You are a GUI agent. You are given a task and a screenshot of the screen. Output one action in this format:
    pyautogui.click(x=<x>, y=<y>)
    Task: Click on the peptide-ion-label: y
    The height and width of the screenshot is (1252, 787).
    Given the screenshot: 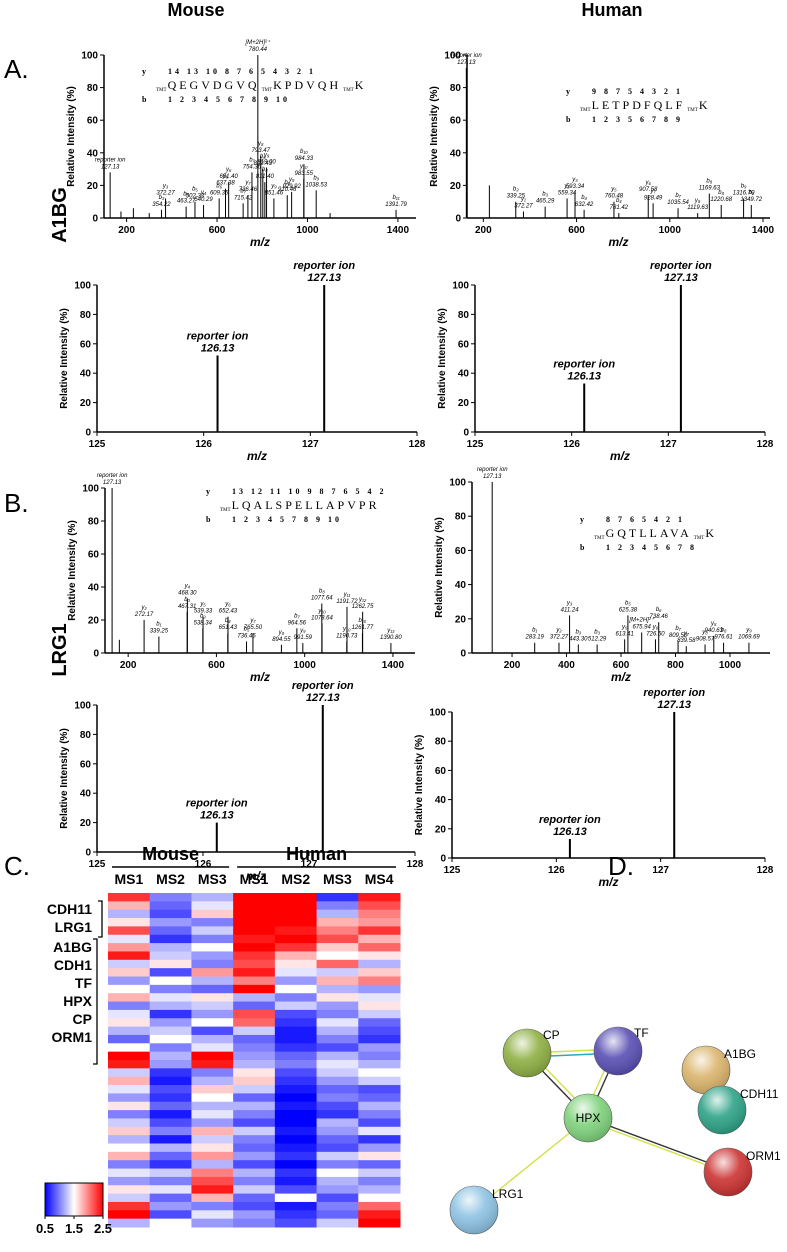 What is the action you would take?
    pyautogui.click(x=144, y=71)
    